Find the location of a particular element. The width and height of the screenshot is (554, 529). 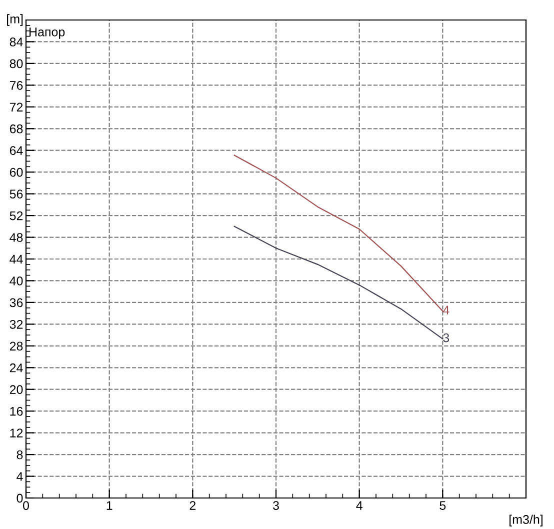

y-tick-label: 60 is located at coordinates (16, 172).